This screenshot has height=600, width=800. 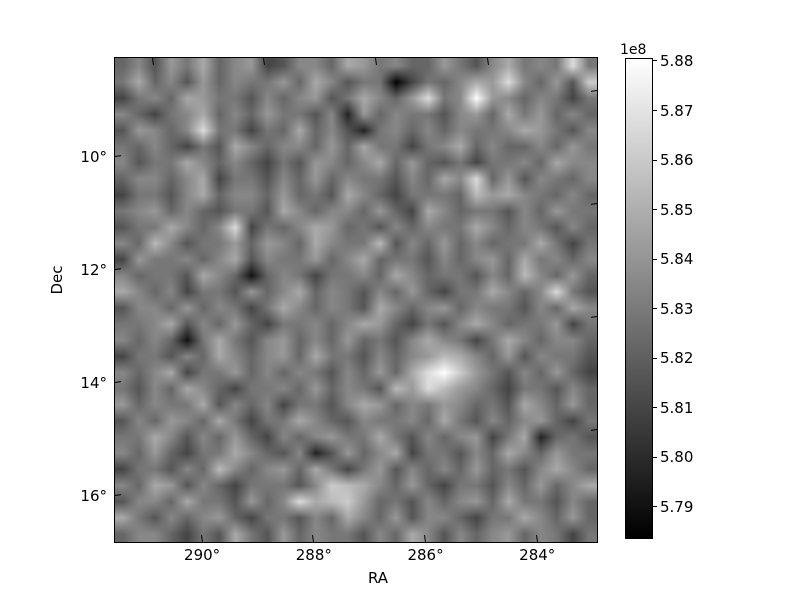 What do you see at coordinates (677, 308) in the screenshot?
I see `colorbar-tick-label: 5.83` at bounding box center [677, 308].